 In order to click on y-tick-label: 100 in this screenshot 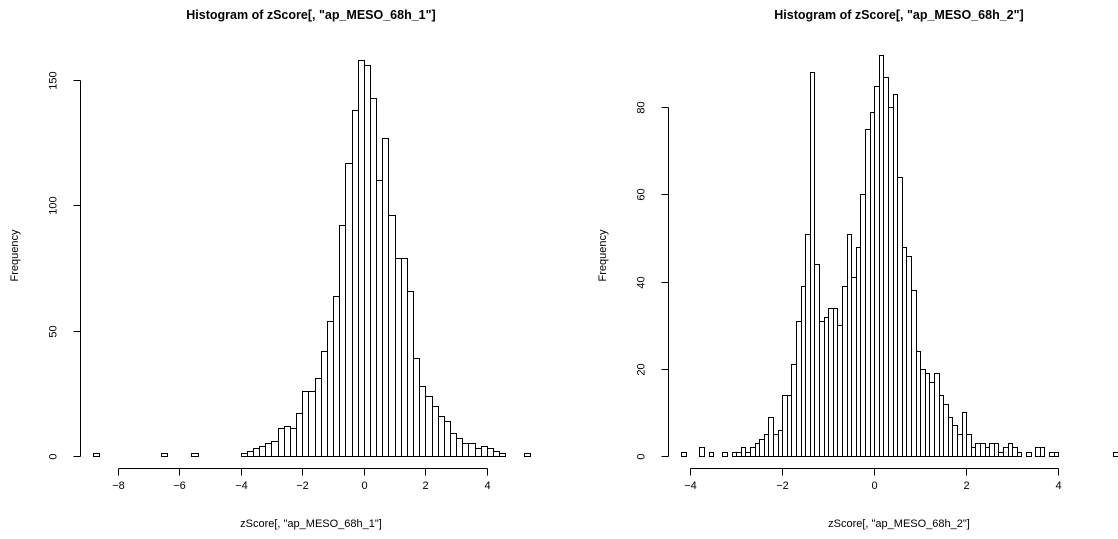, I will do `click(54, 205)`.